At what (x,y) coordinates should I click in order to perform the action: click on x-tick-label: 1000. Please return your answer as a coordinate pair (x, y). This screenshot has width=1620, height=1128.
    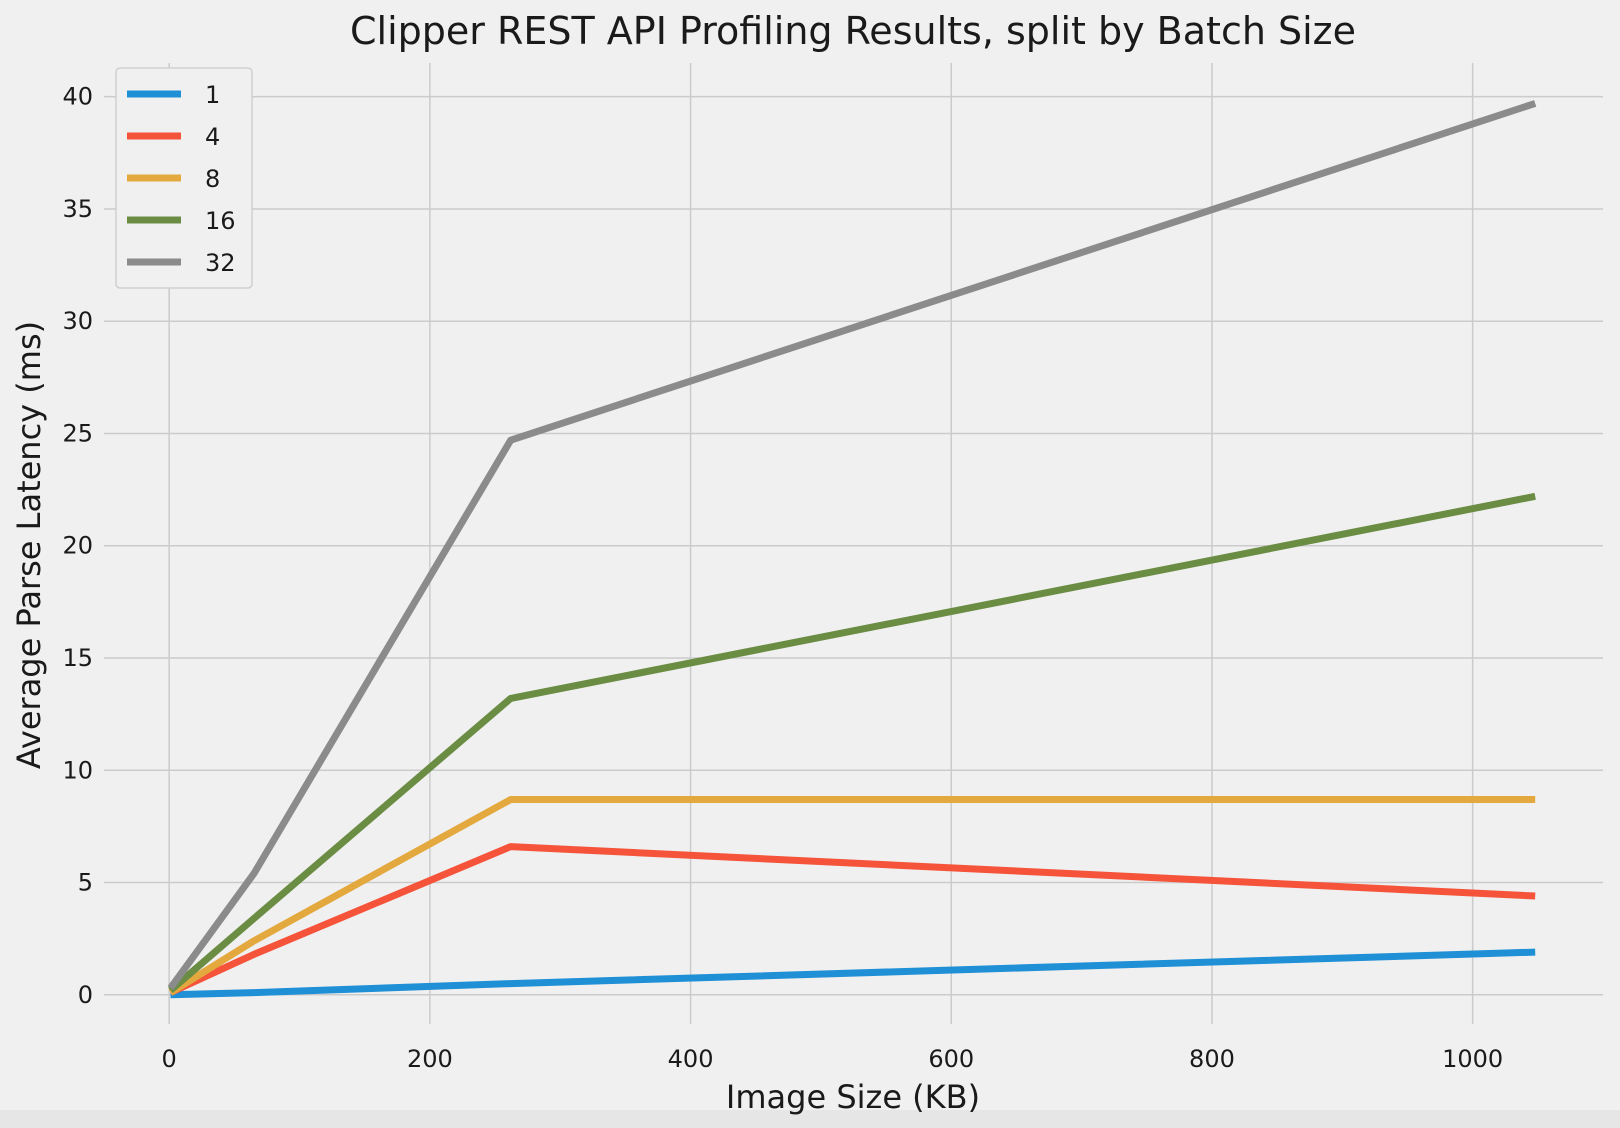
    Looking at the image, I should click on (1472, 1059).